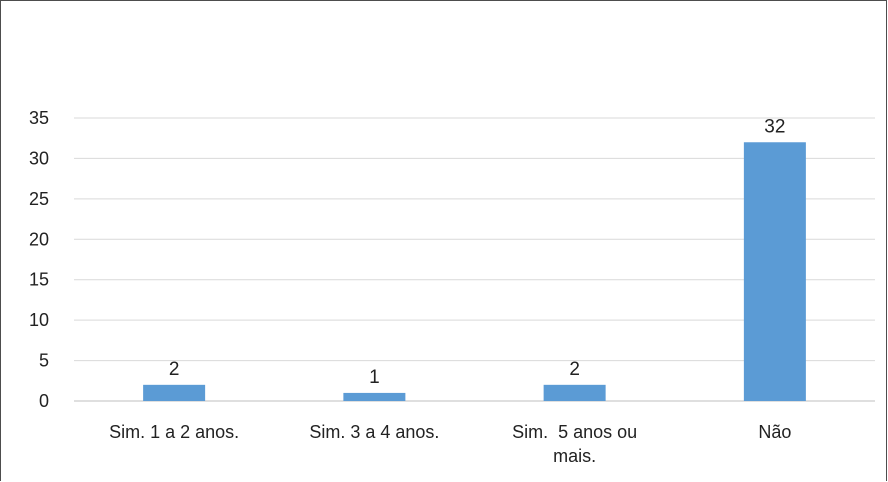 This screenshot has width=888, height=482. Describe the element at coordinates (374, 377) in the screenshot. I see `data-label: 1` at that location.